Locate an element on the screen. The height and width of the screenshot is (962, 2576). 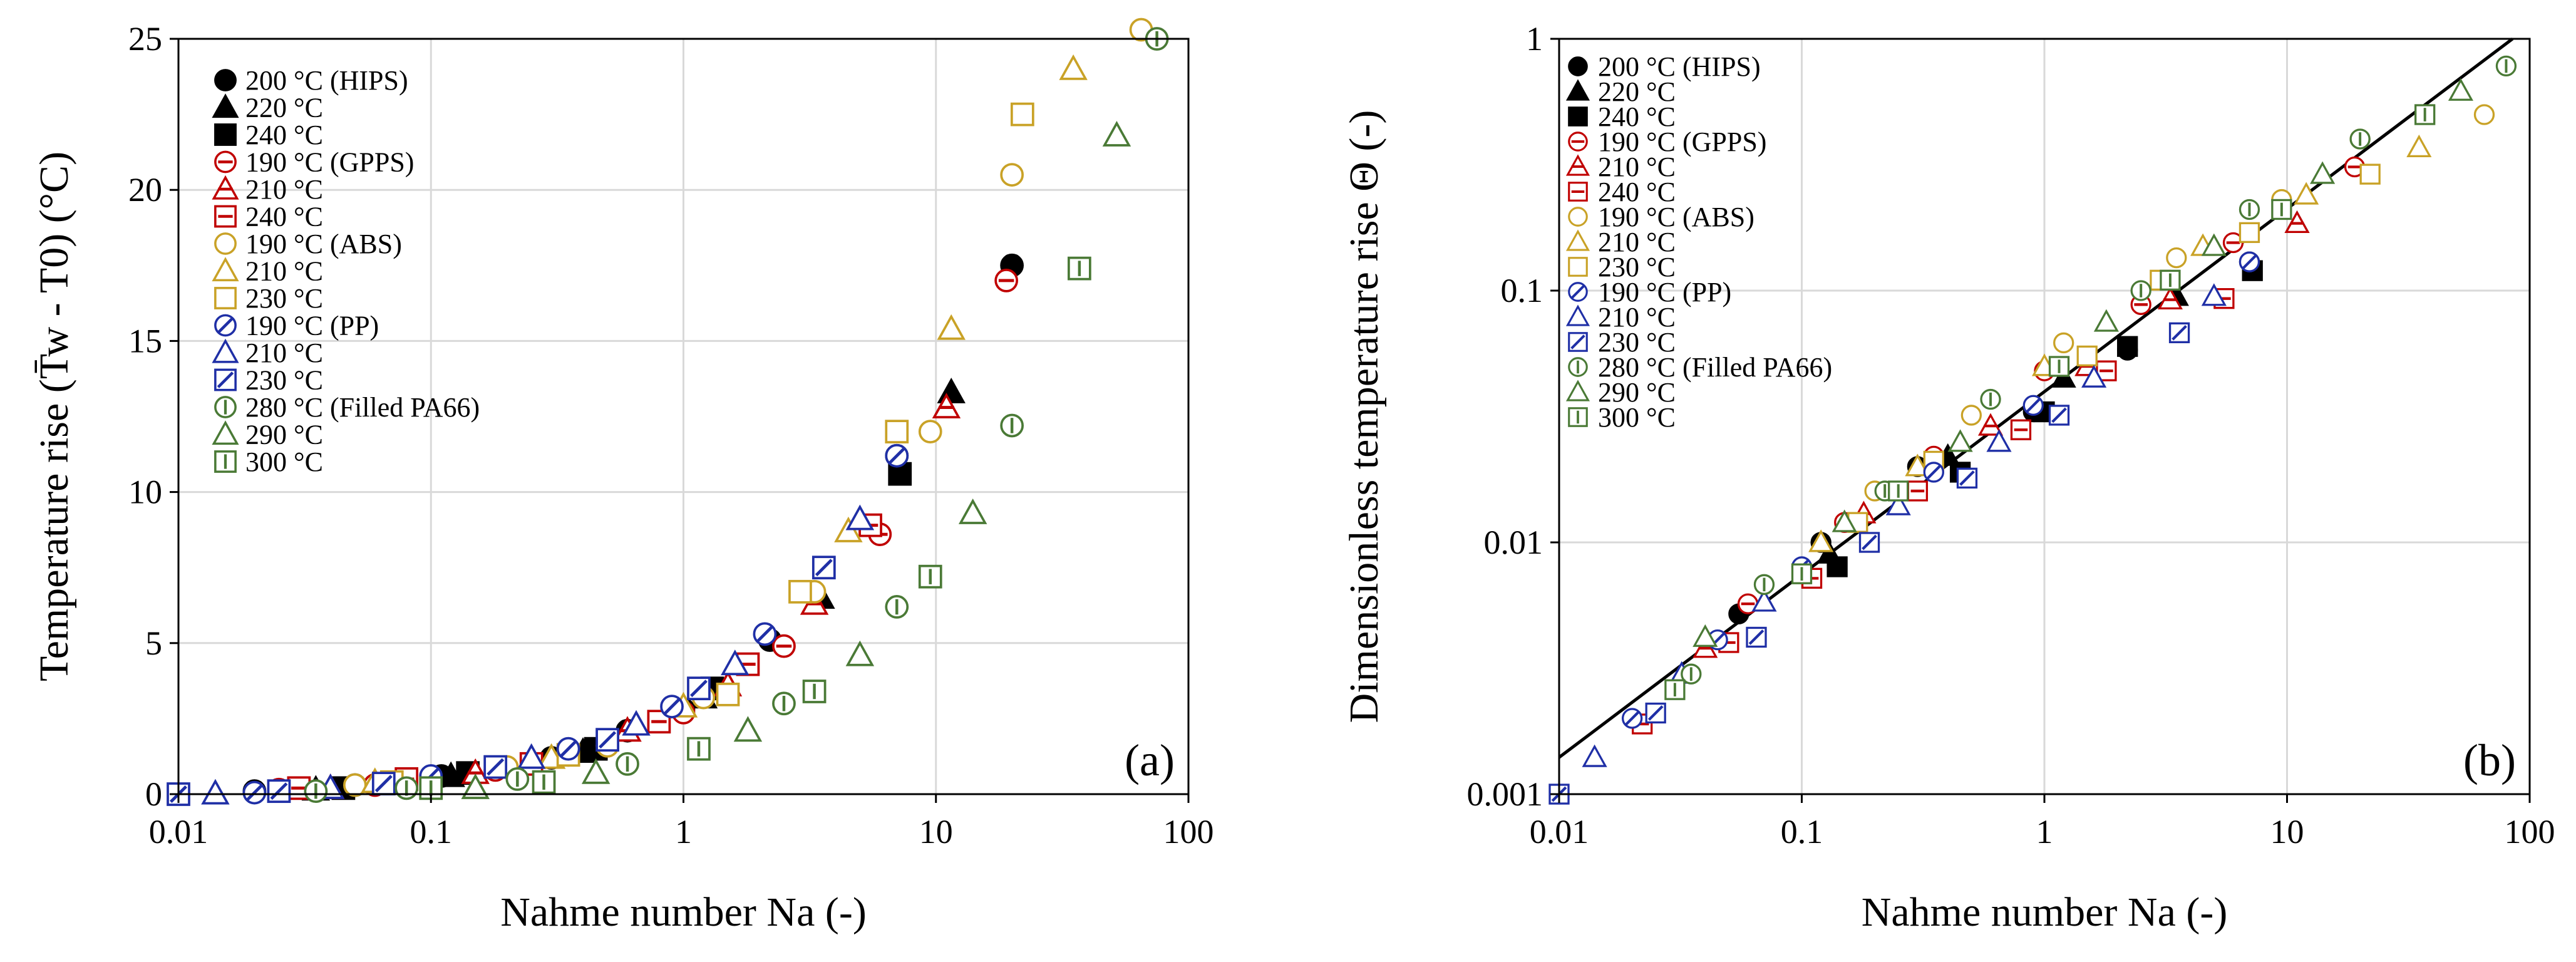
legend-entry: 240 °C is located at coordinates (284, 217).